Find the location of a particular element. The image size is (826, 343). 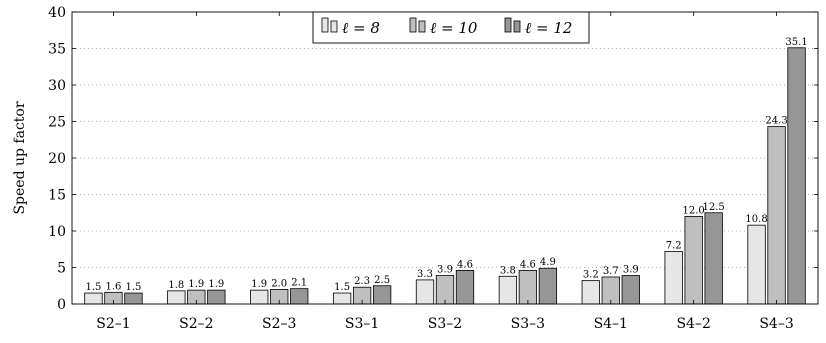

bar-value-label: 12.0 is located at coordinates (694, 210).